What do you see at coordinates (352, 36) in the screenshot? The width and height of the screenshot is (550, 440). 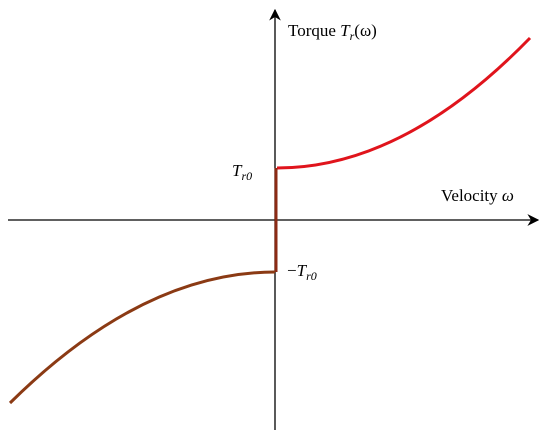 I see `label-part: r` at bounding box center [352, 36].